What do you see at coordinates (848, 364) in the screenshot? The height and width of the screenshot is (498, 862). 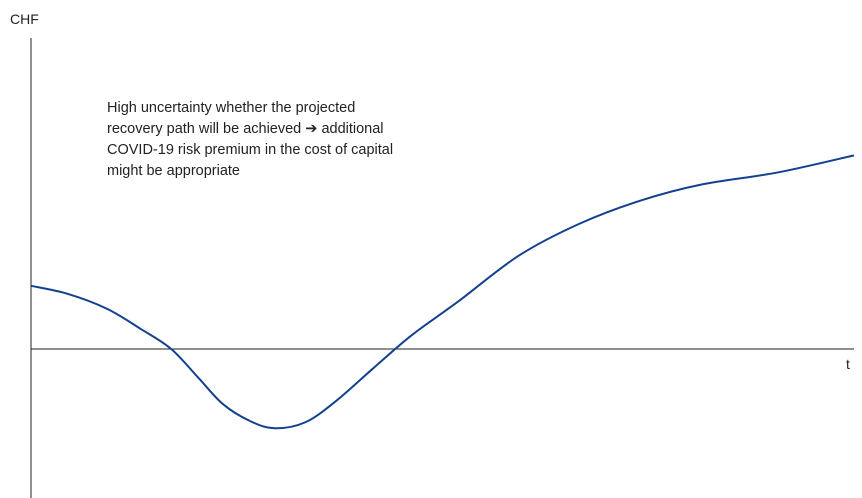 I see `x-axis-label: t` at bounding box center [848, 364].